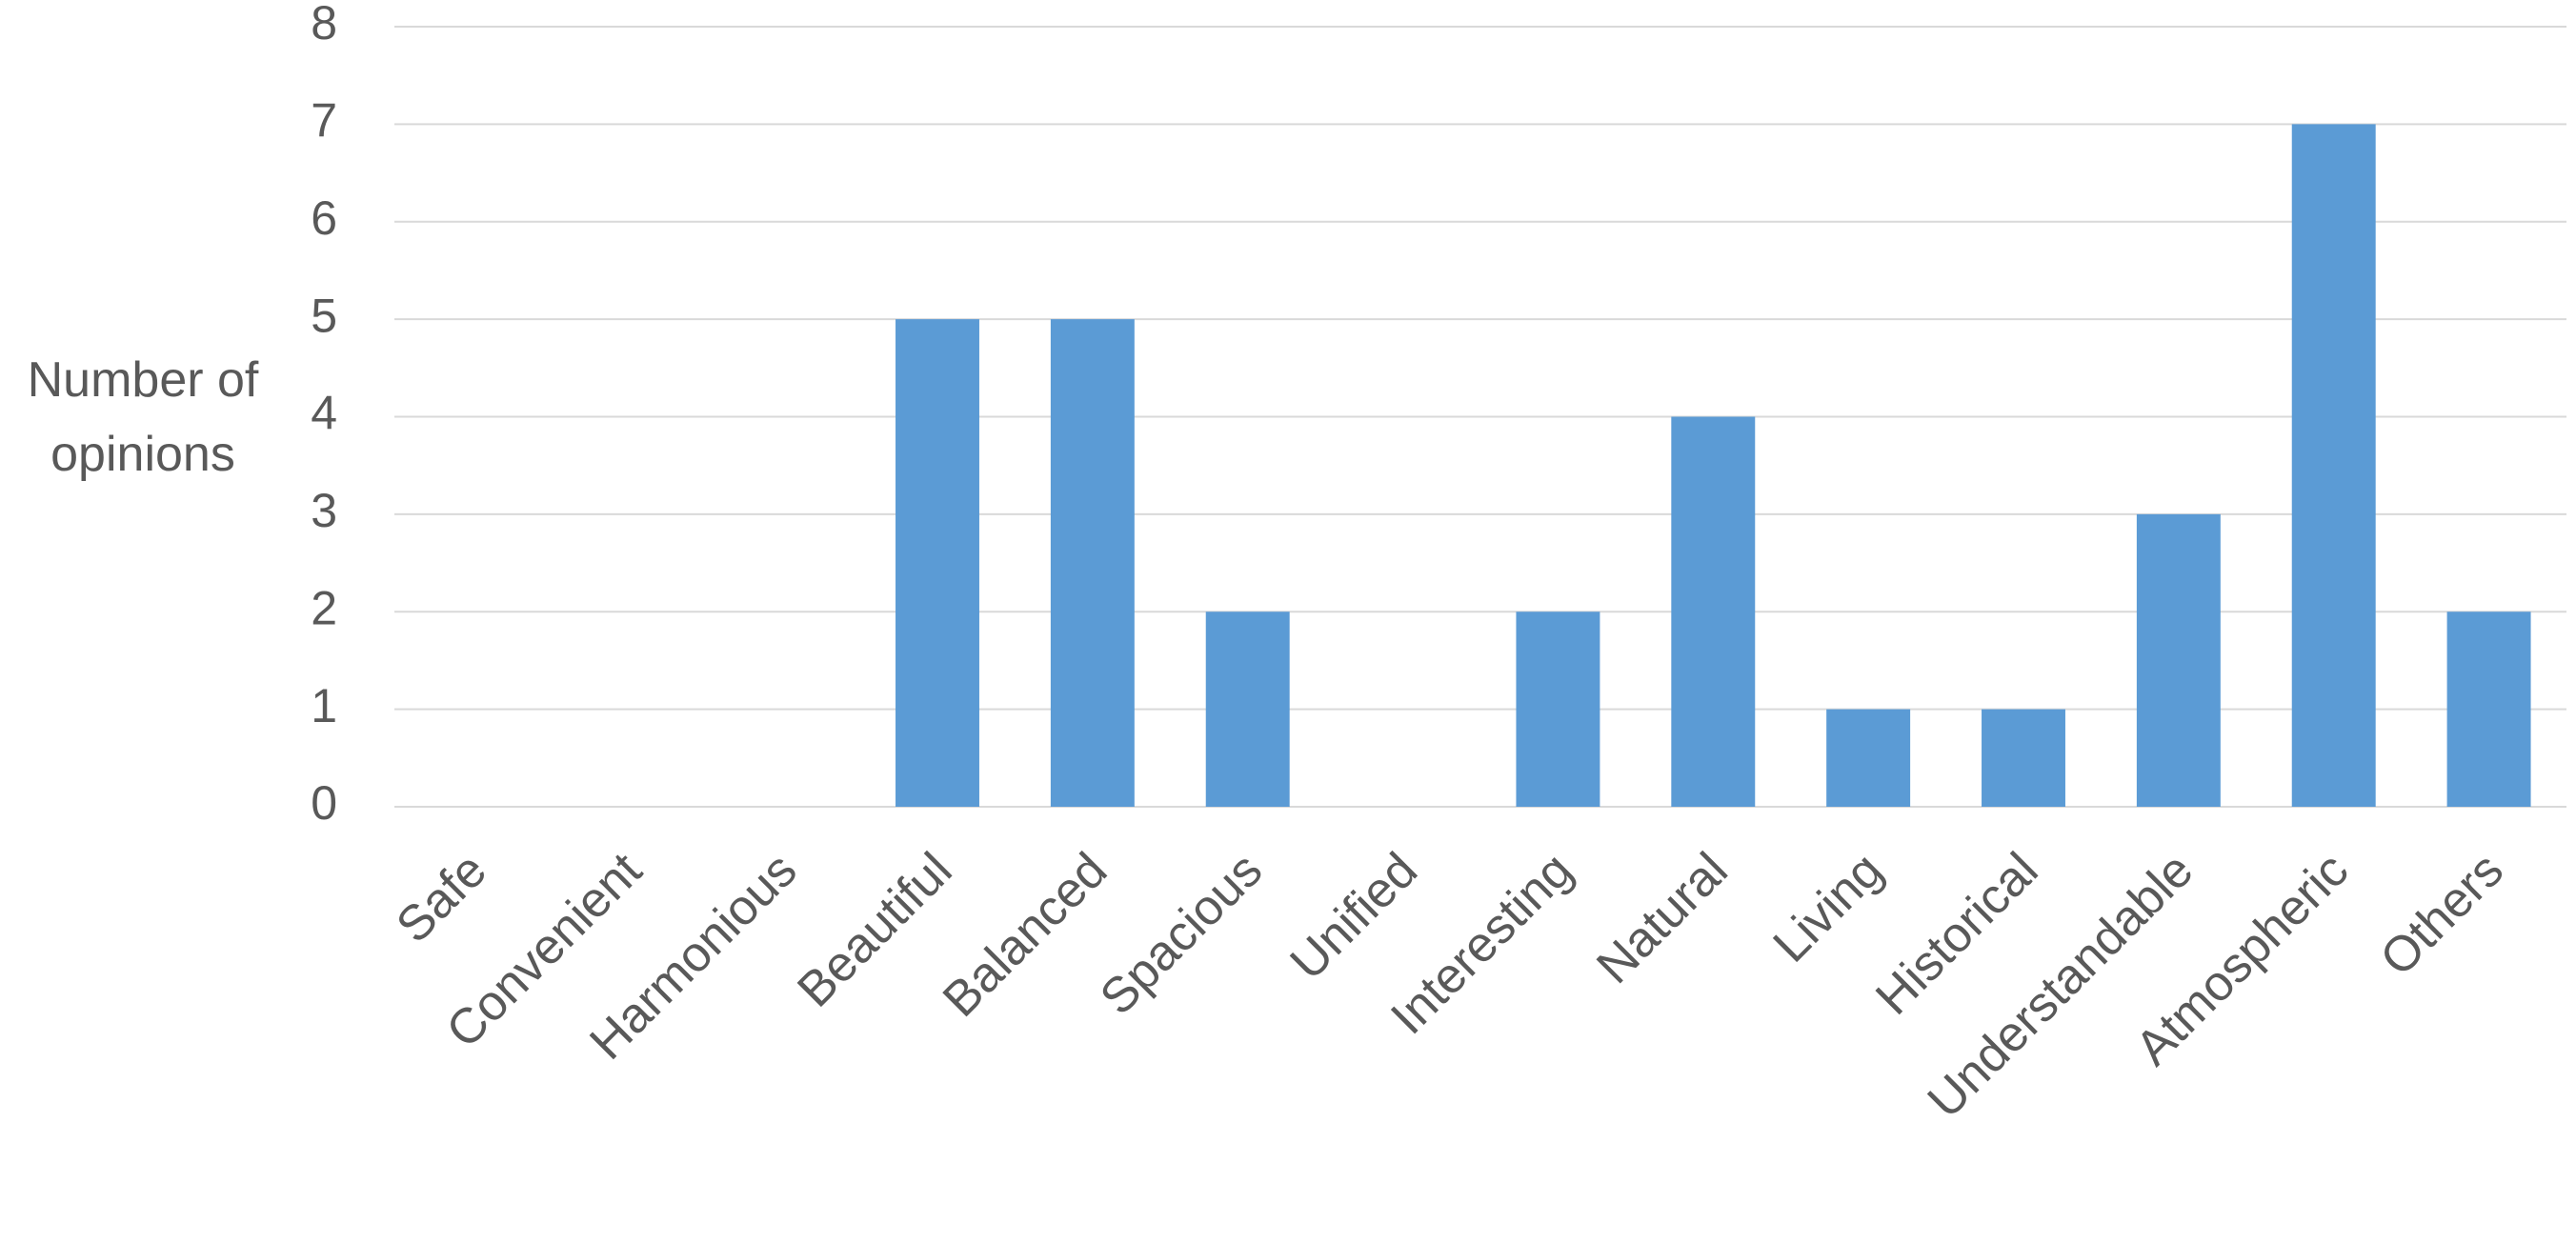 This screenshot has height=1243, width=2576. What do you see at coordinates (1025, 935) in the screenshot?
I see `x-tick-label: Balanced` at bounding box center [1025, 935].